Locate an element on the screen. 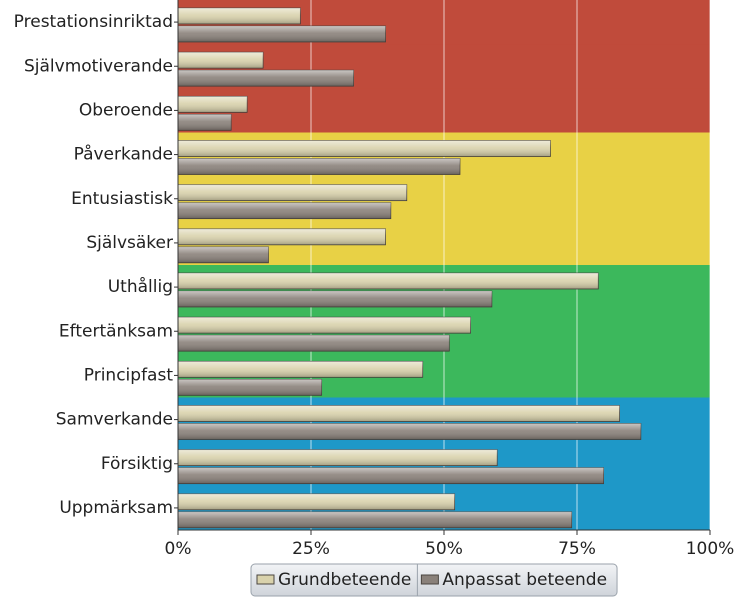 Image resolution: width=740 pixels, height=604 pixels. y-tick-label: Principfast is located at coordinates (129, 375).